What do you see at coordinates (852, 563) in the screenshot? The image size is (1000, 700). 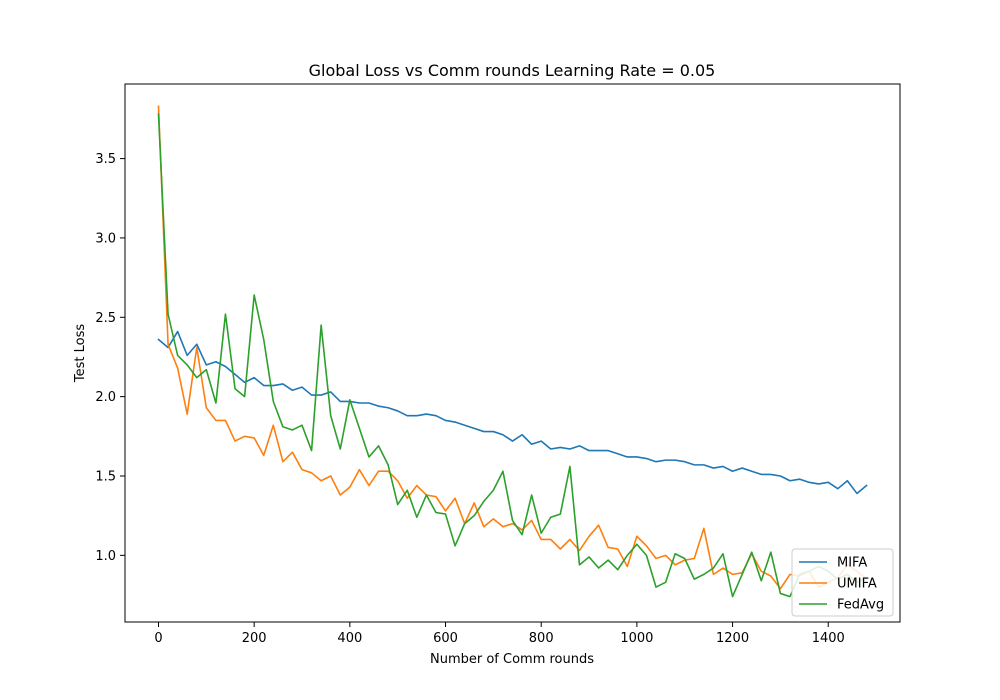 I see `legend-label-mifa: MIFA` at bounding box center [852, 563].